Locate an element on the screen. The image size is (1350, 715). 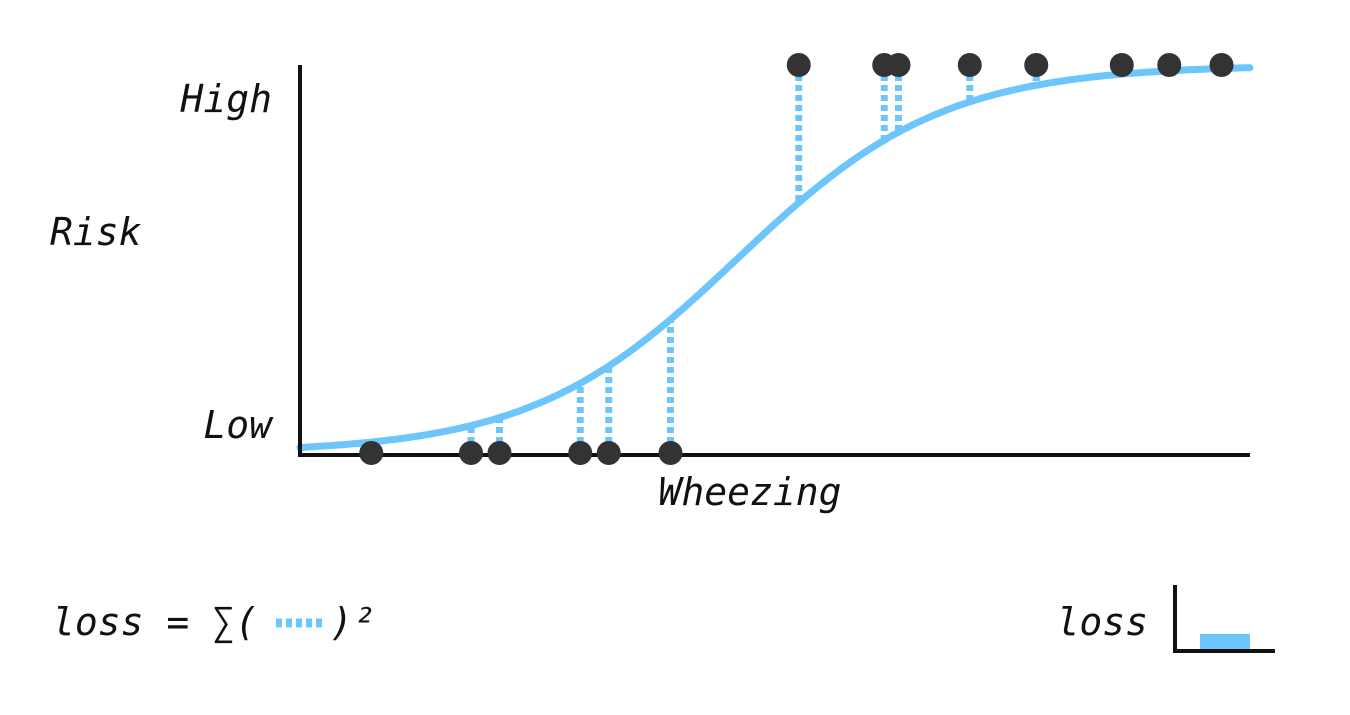
formula-suffix: )² is located at coordinates (353, 622).